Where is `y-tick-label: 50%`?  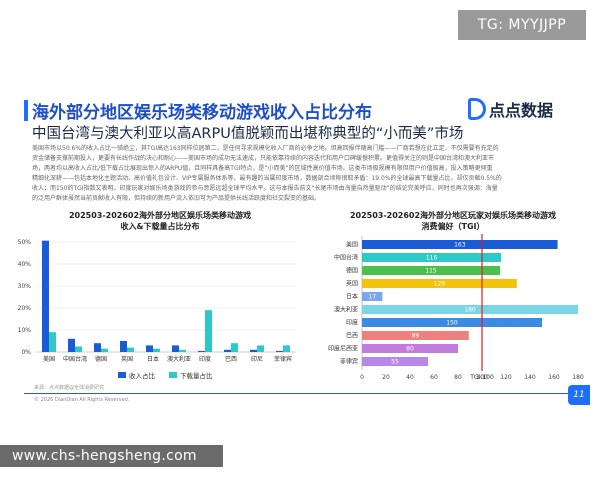
y-tick-label: 50% is located at coordinates (25, 242).